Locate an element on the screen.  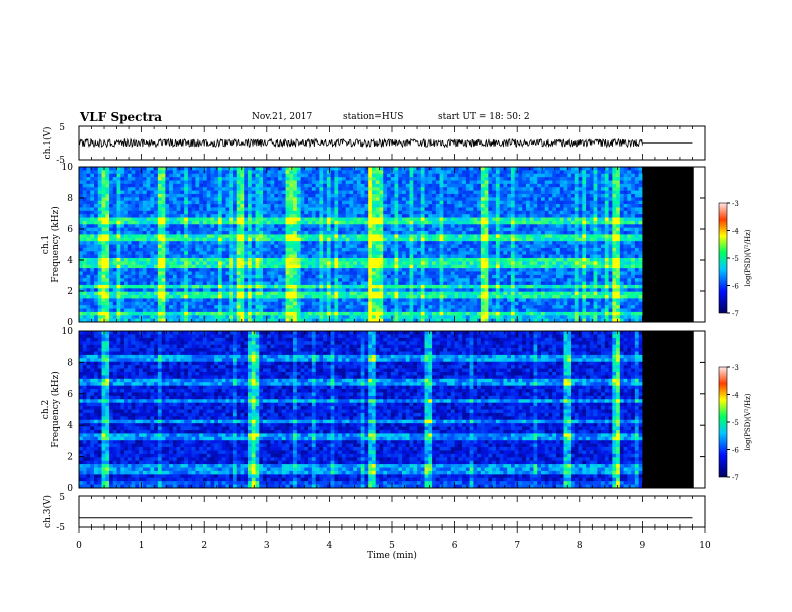
ch1-ytick-label: 2 is located at coordinates (70, 292).